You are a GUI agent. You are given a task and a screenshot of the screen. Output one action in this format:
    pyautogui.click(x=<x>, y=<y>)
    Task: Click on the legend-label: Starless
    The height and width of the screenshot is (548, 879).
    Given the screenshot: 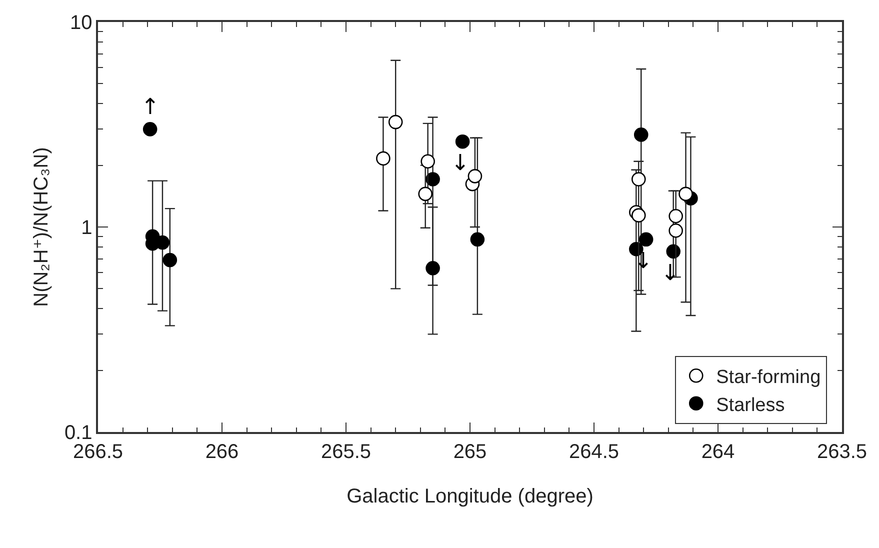 What is the action you would take?
    pyautogui.click(x=750, y=405)
    